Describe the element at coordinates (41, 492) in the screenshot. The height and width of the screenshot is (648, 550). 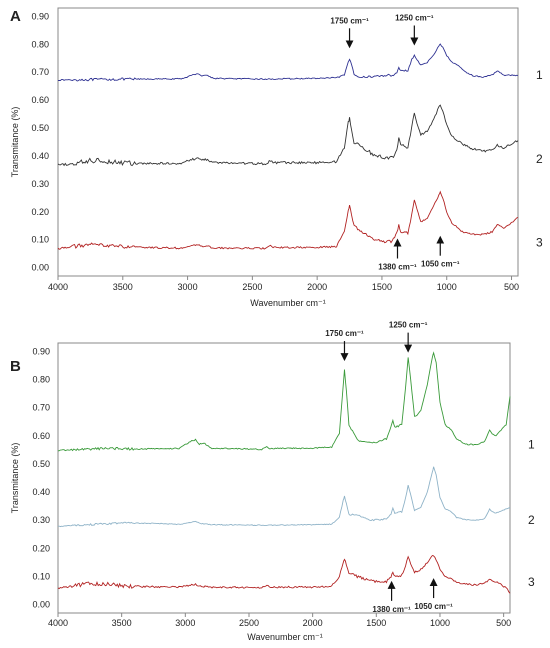
I see `panel-b-y-tick-label: 0.40` at that location.